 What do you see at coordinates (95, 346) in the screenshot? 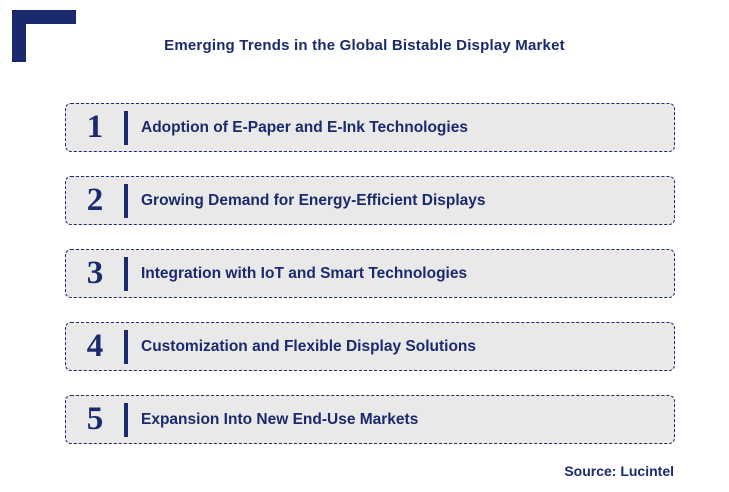
I see `trend-number: 4` at bounding box center [95, 346].